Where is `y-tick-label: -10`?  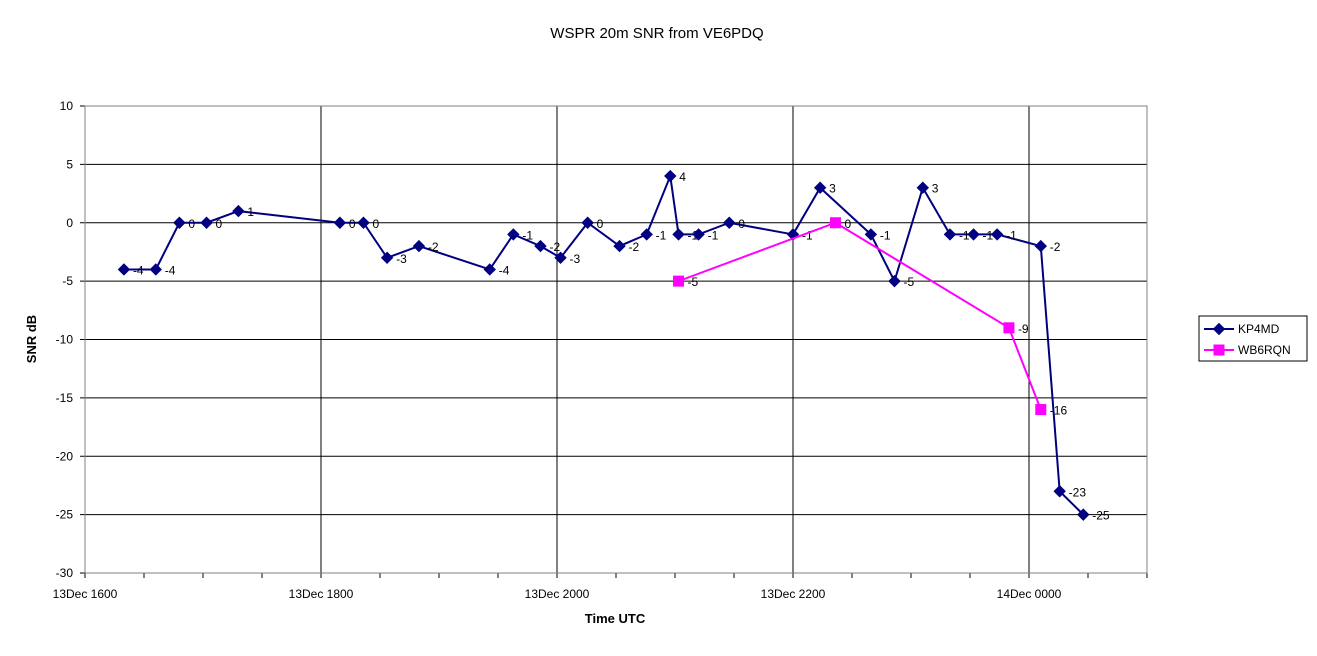 y-tick-label: -10 is located at coordinates (65, 340).